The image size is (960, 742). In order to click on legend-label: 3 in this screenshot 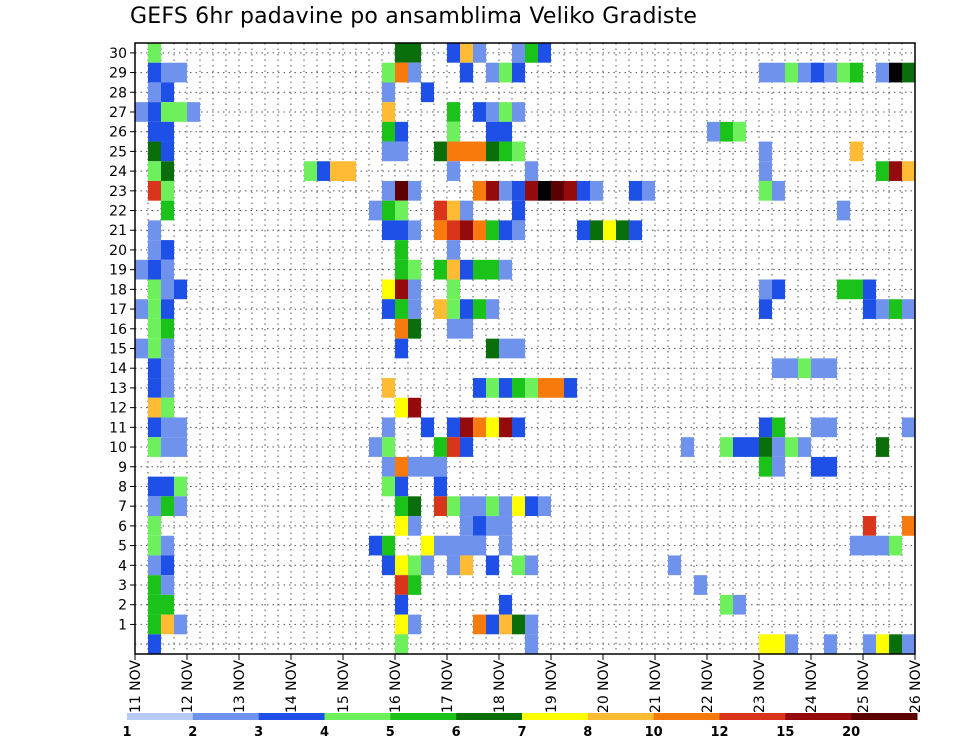, I will do `click(258, 732)`.